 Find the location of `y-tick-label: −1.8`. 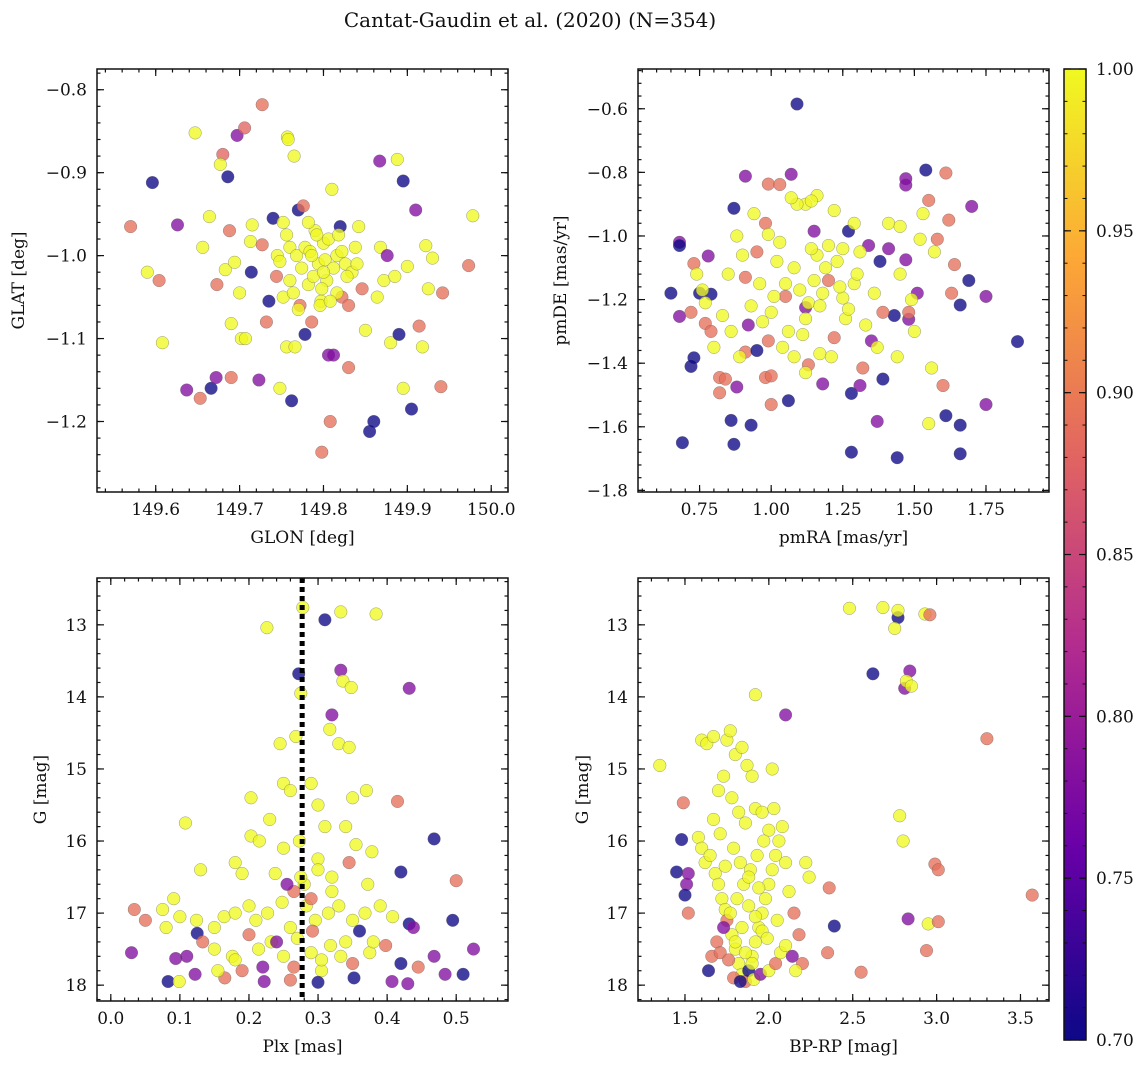

y-tick-label: −1.8 is located at coordinates (607, 491).